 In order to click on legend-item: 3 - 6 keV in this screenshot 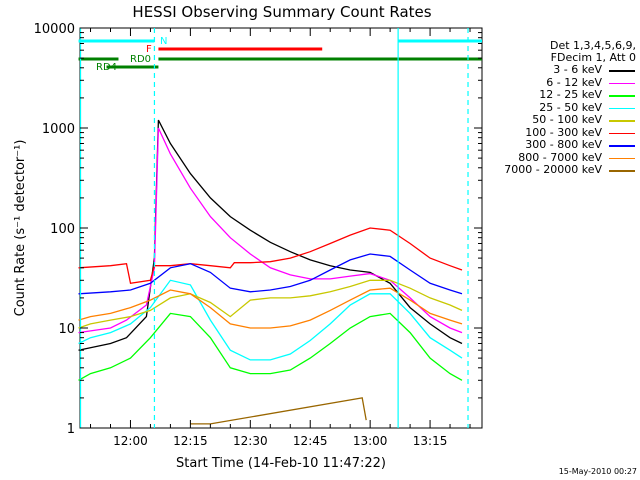, I will do `click(562, 70)`.